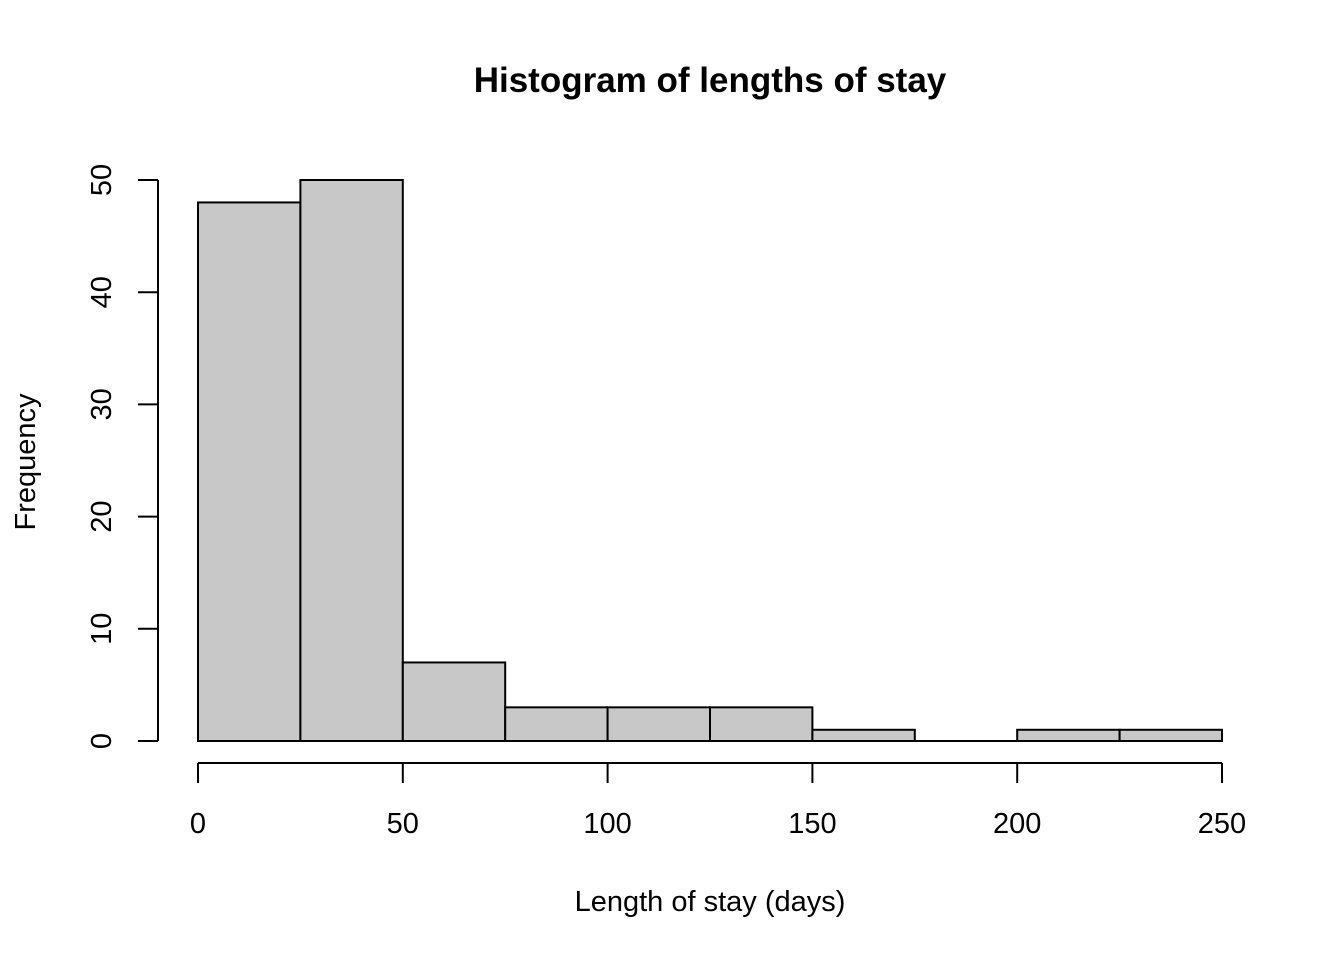 The width and height of the screenshot is (1344, 960). I want to click on y-tick-label: 40, so click(102, 292).